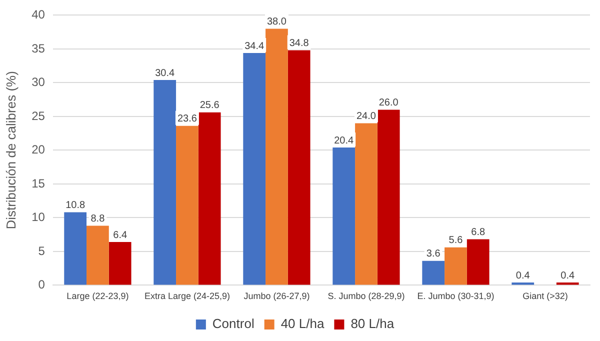 This screenshot has width=600, height=341. I want to click on data-label: 24.0, so click(366, 116).